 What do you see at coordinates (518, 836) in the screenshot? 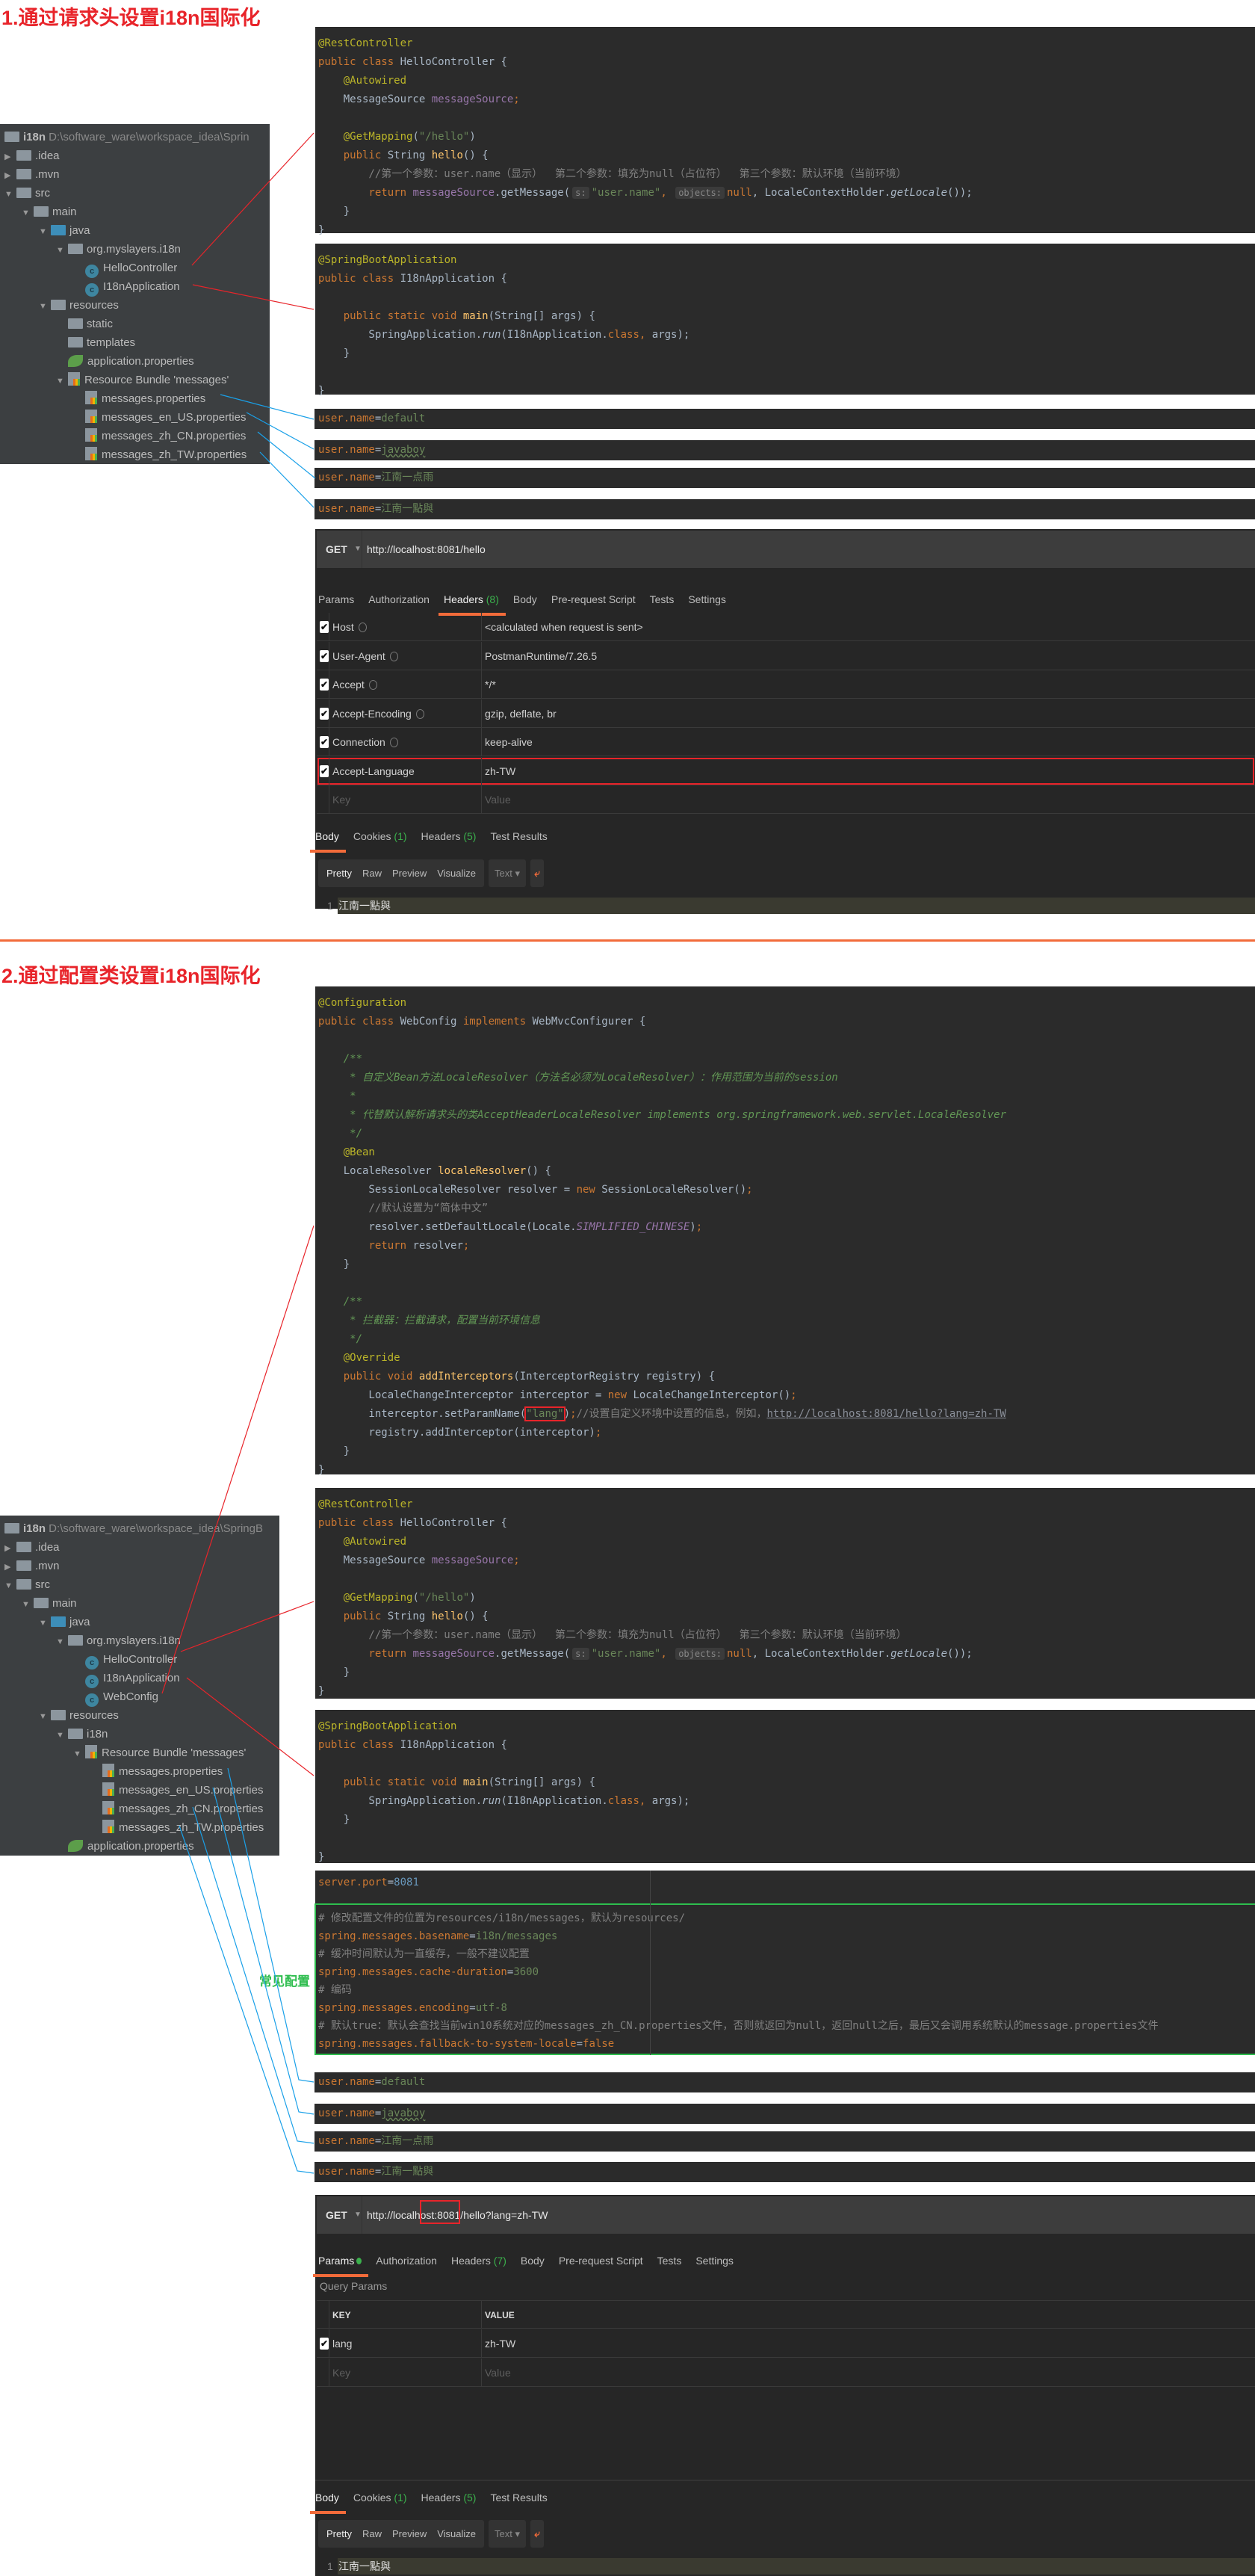
I see `tab-test-results: Test Results` at bounding box center [518, 836].